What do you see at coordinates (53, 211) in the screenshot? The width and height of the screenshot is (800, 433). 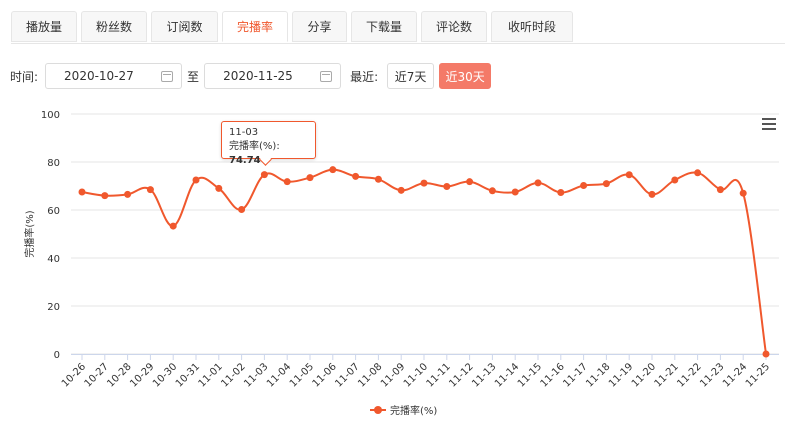 I see `y-tick-label: 60` at bounding box center [53, 211].